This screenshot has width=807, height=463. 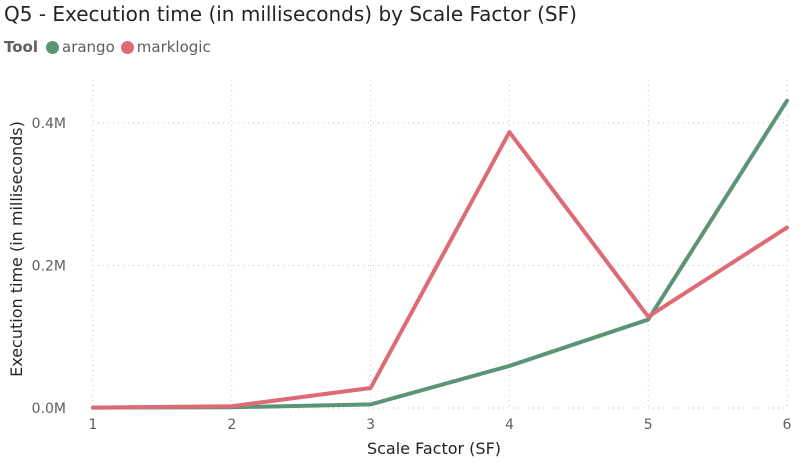 What do you see at coordinates (231, 425) in the screenshot?
I see `x-tick-label: 2` at bounding box center [231, 425].